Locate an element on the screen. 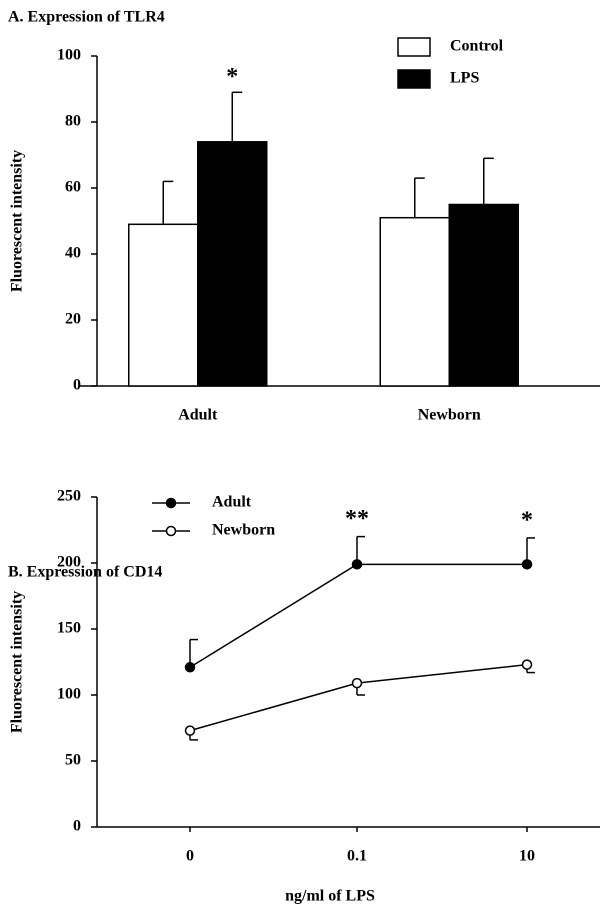 The height and width of the screenshot is (909, 612). y-tick-label: 40 is located at coordinates (73, 253).